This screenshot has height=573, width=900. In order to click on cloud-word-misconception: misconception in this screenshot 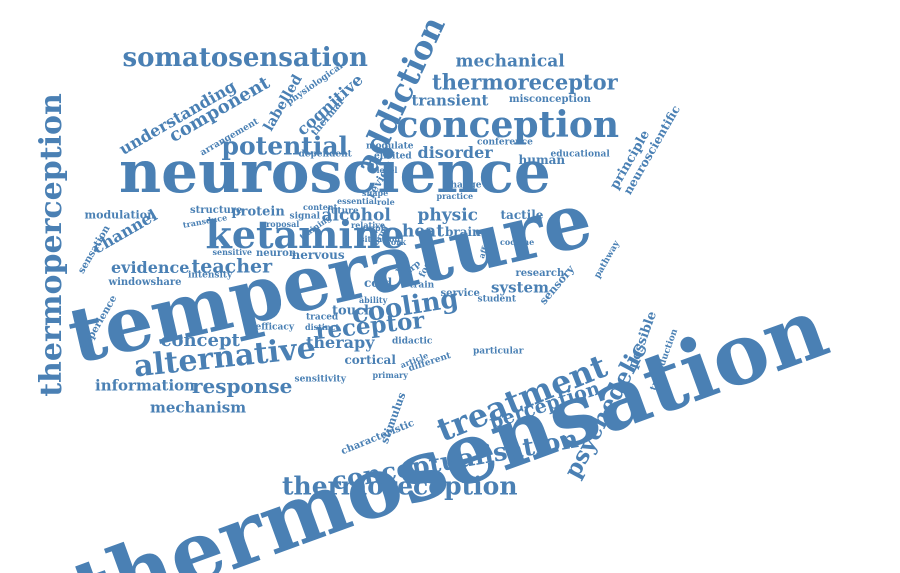, I will do `click(550, 99)`.